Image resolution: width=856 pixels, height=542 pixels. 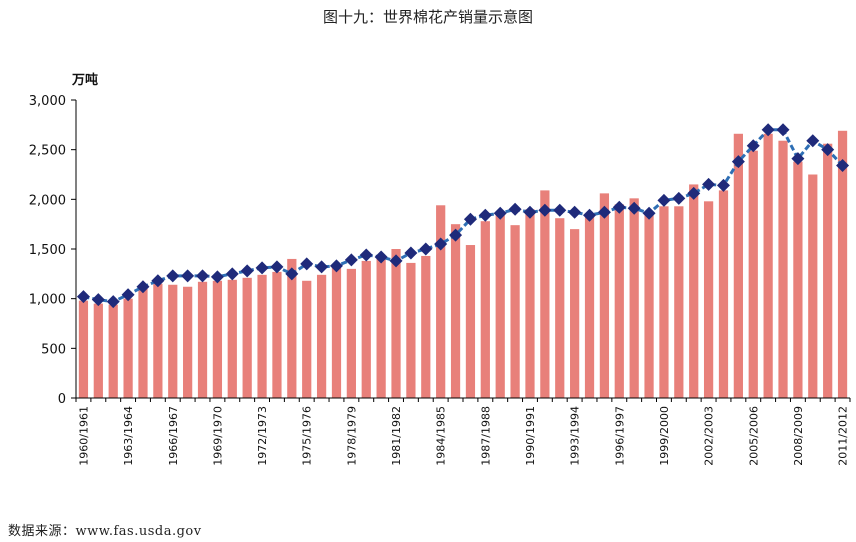 What do you see at coordinates (426, 249) in the screenshot?
I see `line-point-1983/1984` at bounding box center [426, 249].